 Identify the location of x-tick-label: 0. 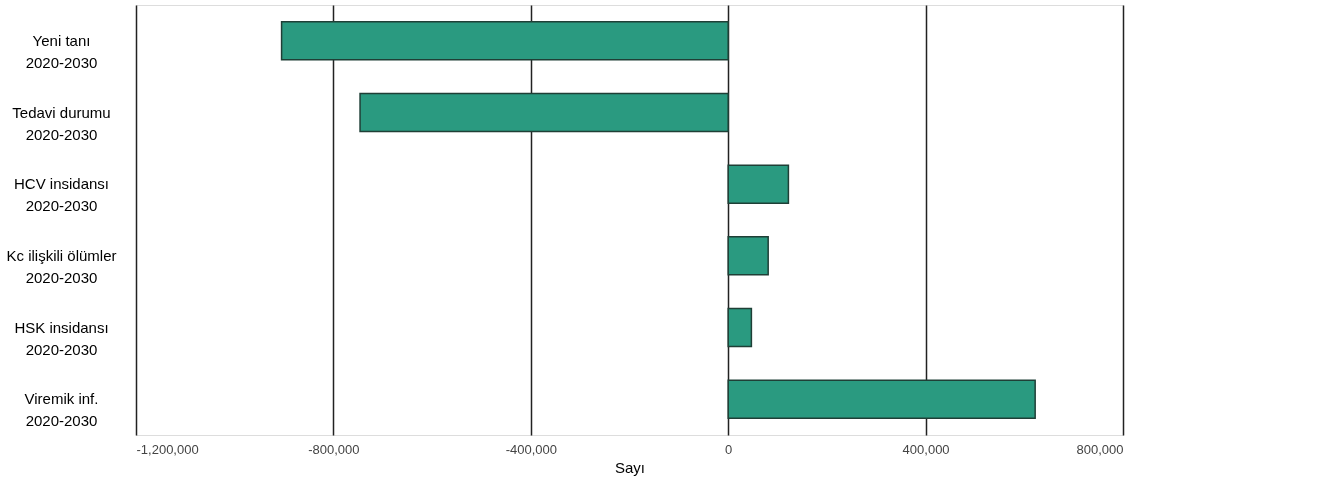
(729, 449).